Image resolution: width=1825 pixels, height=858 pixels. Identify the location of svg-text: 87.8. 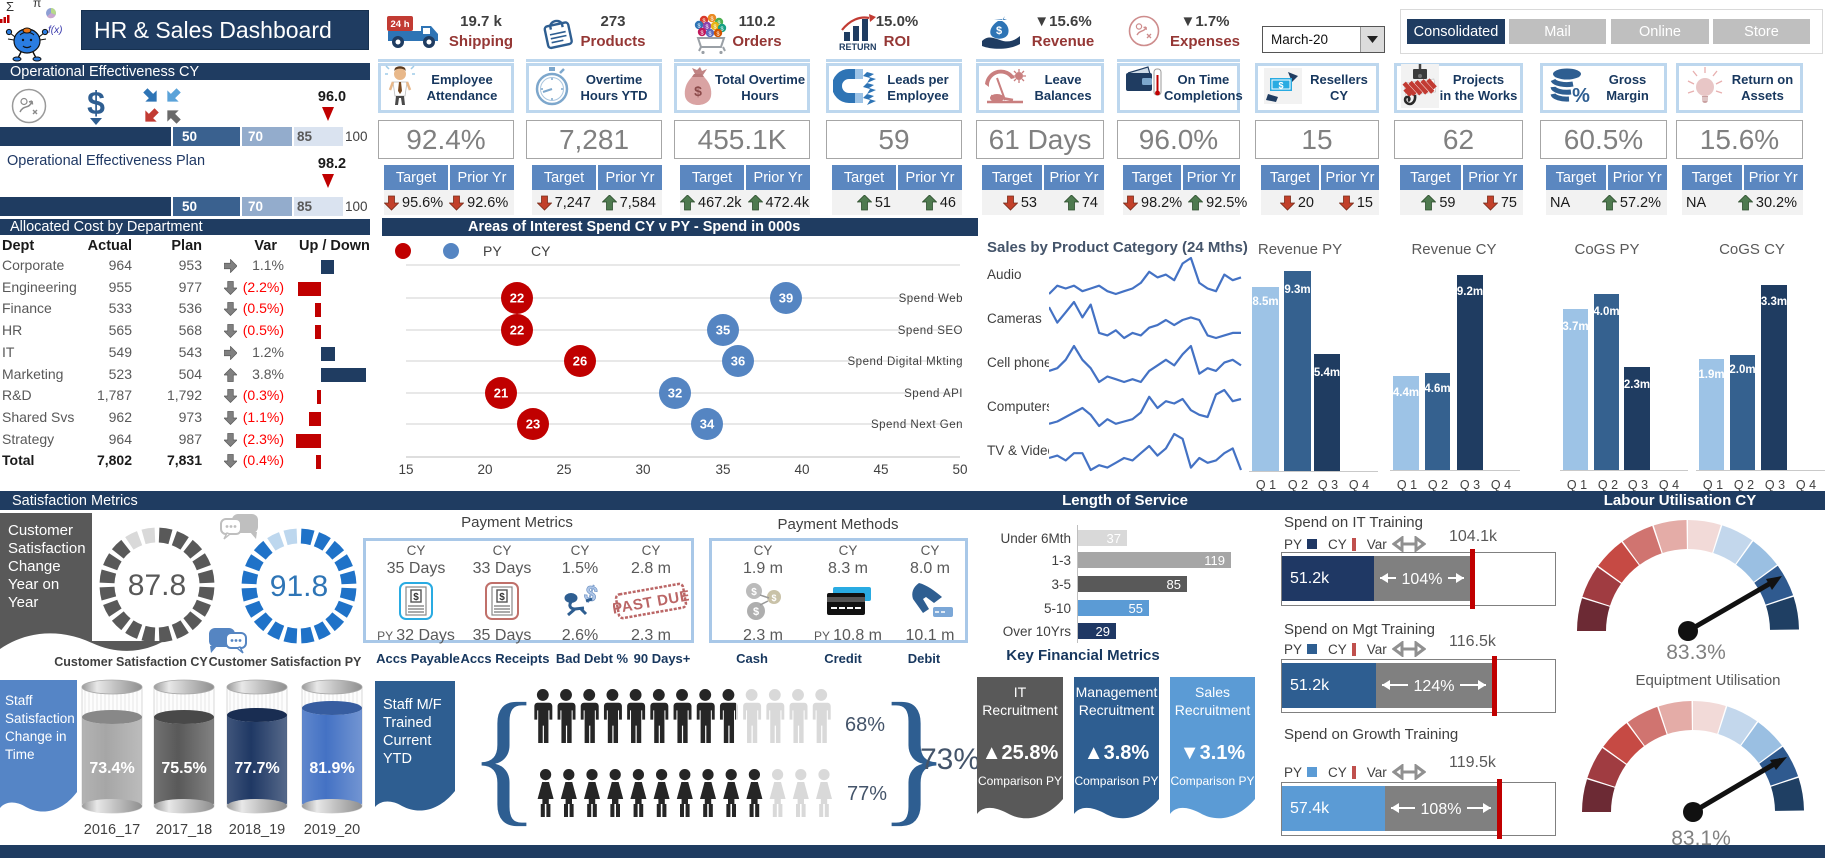
(157, 585).